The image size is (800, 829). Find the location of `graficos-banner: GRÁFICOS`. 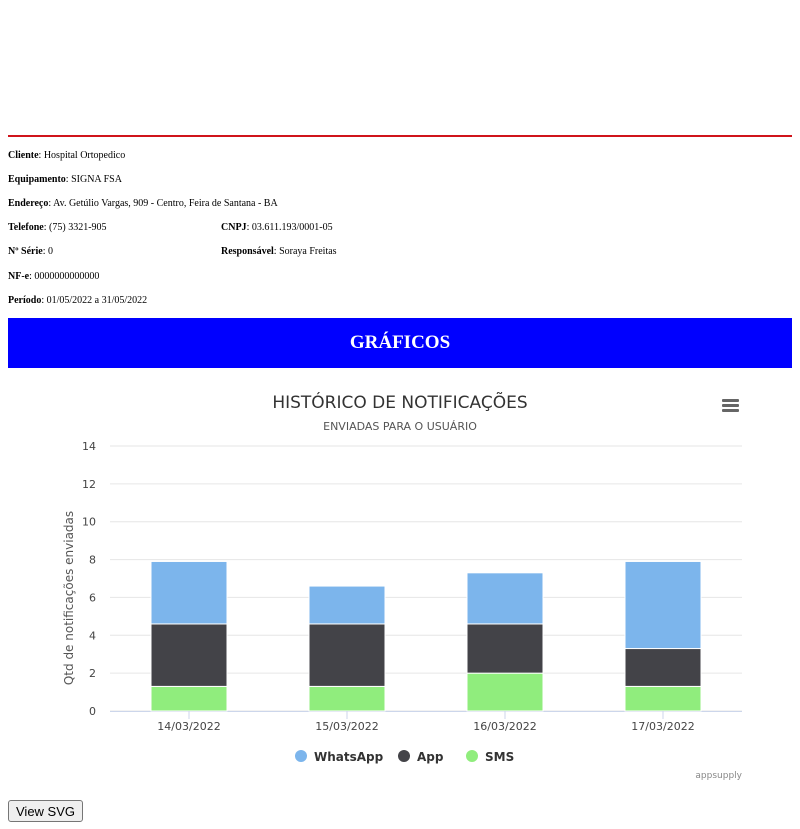

graficos-banner: GRÁFICOS is located at coordinates (400, 343).